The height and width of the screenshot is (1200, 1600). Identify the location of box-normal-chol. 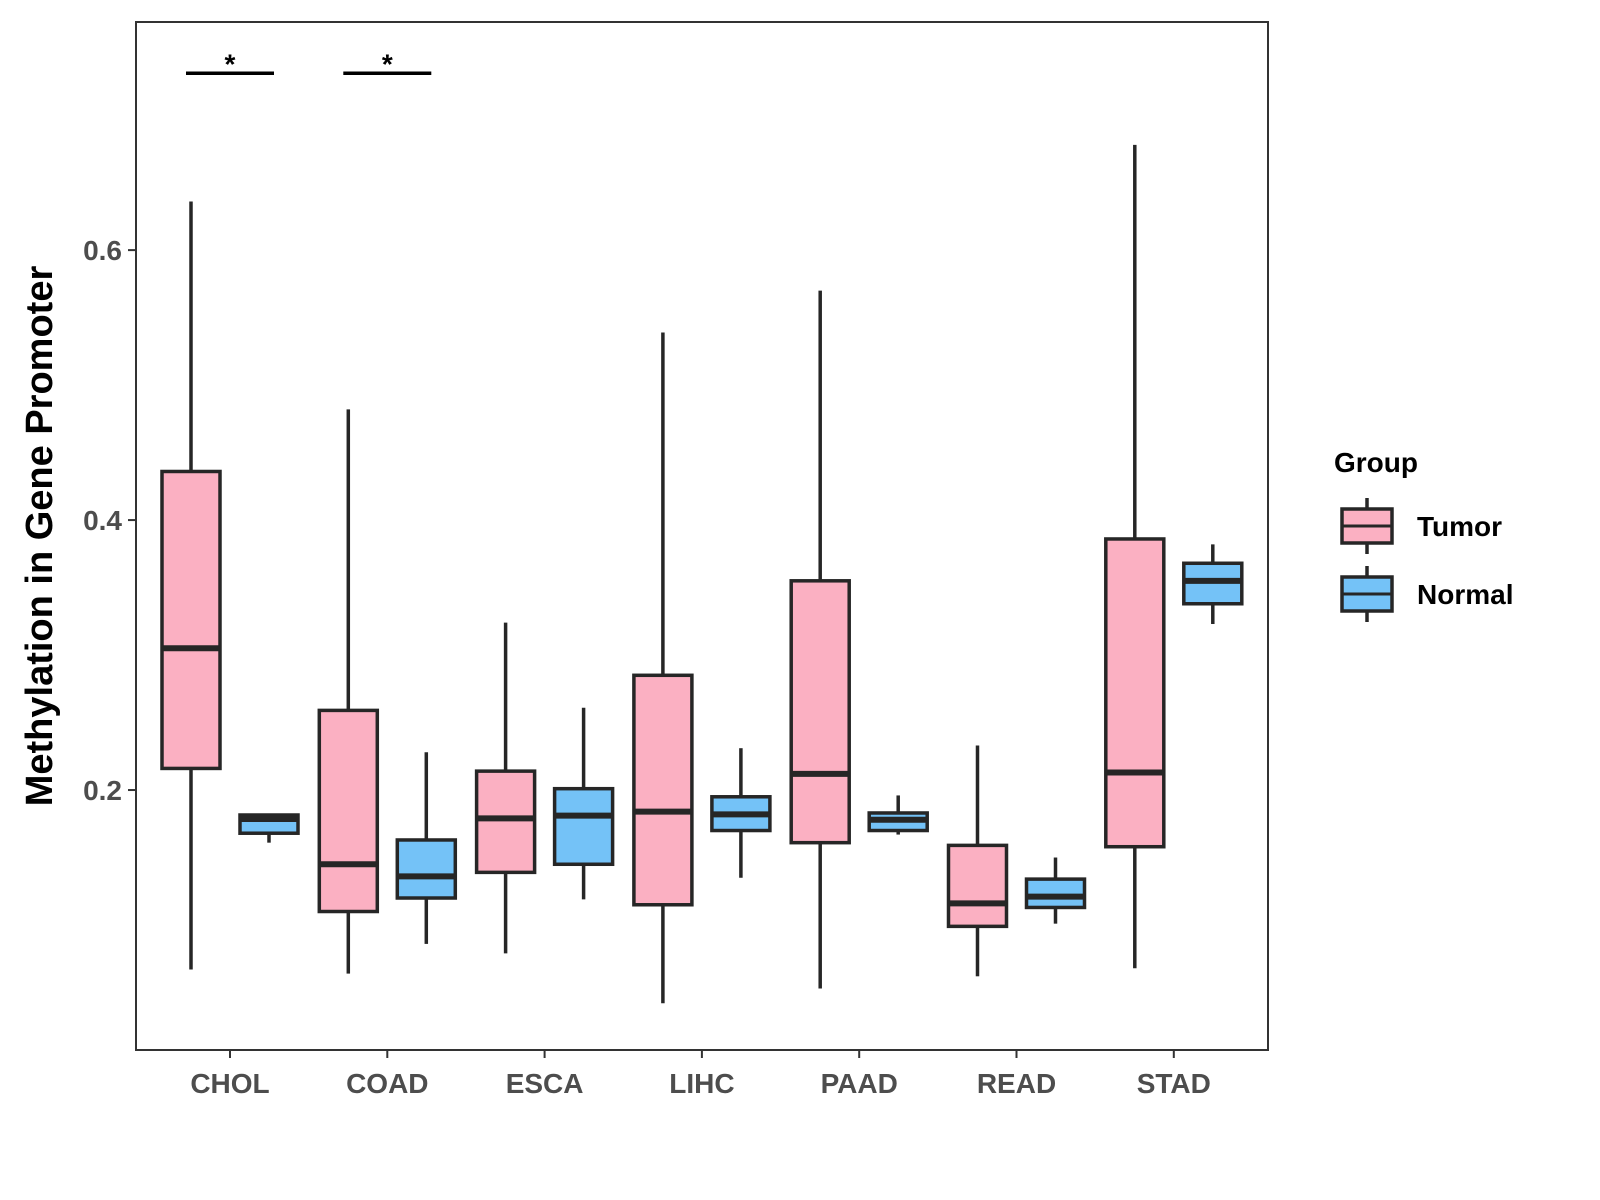
(269, 828).